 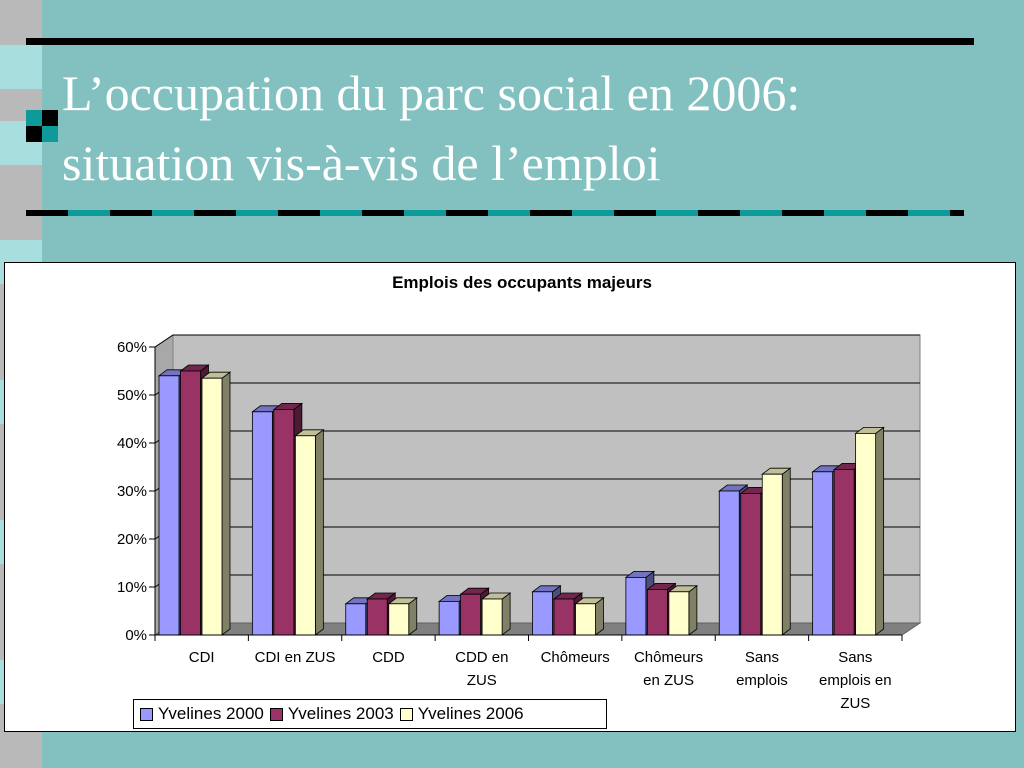 I want to click on y-tick-label: 20%, so click(x=132, y=539).